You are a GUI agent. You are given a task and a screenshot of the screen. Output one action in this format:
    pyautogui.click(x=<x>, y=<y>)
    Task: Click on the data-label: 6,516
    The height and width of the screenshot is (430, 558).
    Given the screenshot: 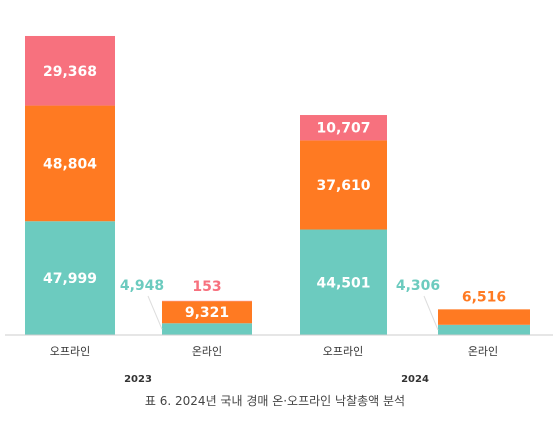 What is the action you would take?
    pyautogui.click(x=484, y=297)
    